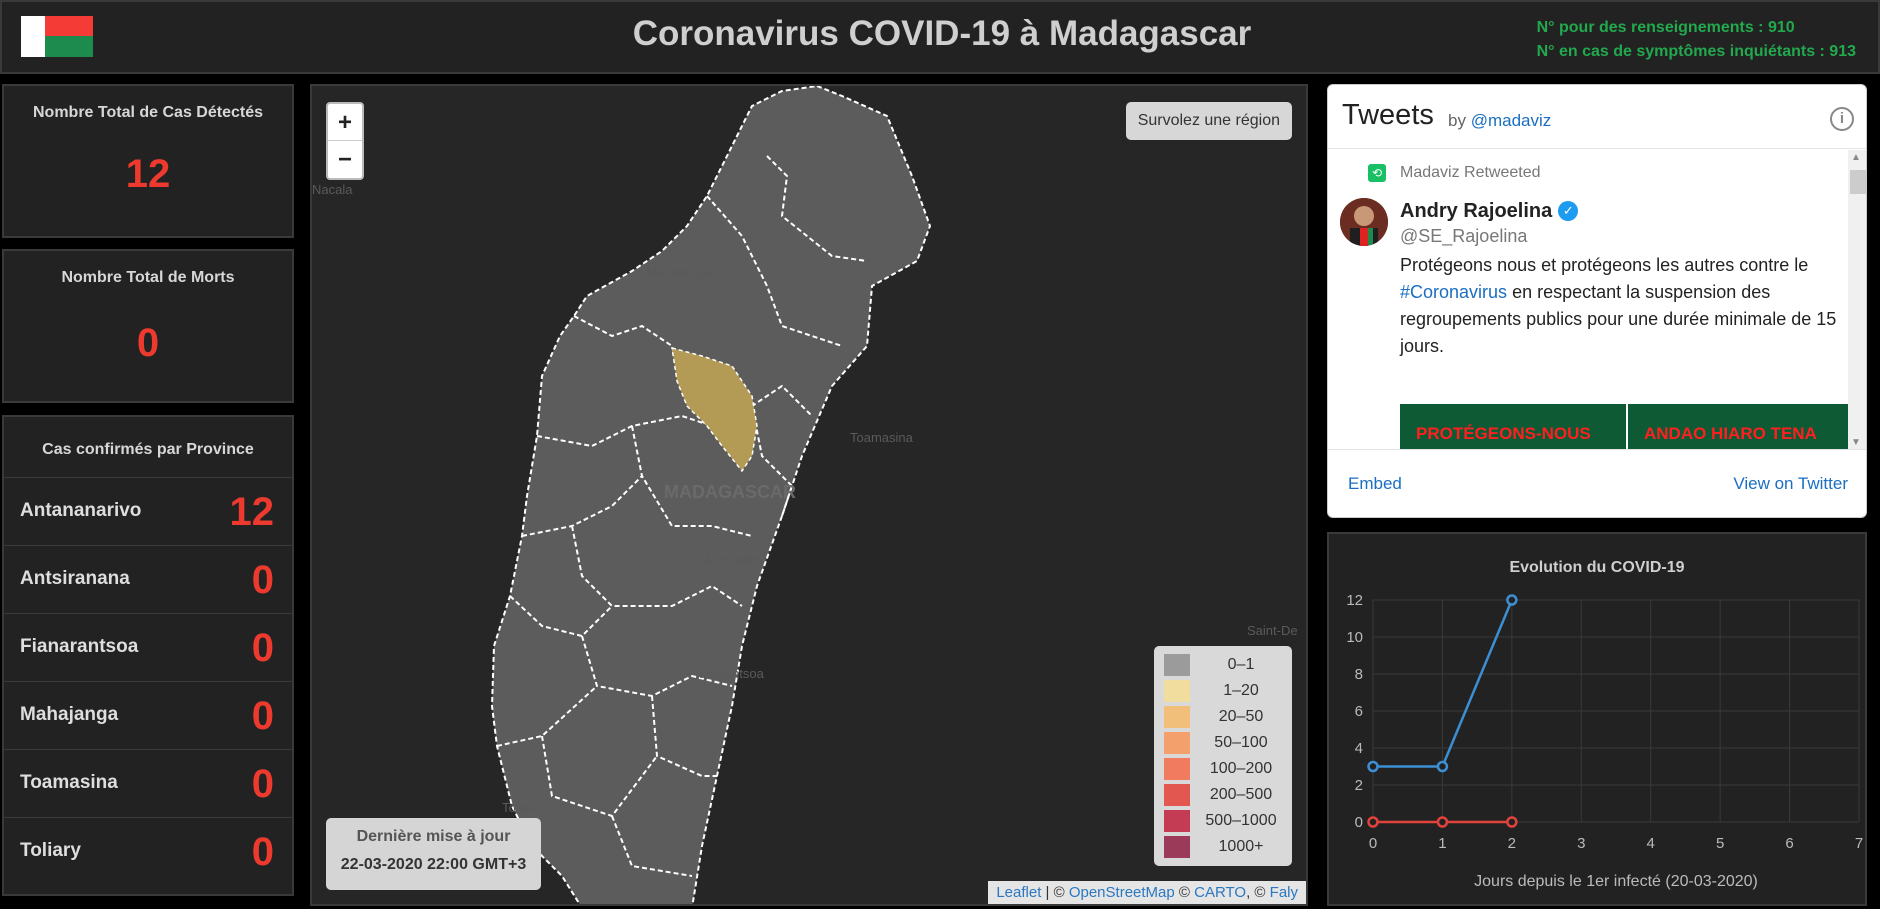  Describe the element at coordinates (79, 646) in the screenshot. I see `province-name: Fianarantsoa` at that location.